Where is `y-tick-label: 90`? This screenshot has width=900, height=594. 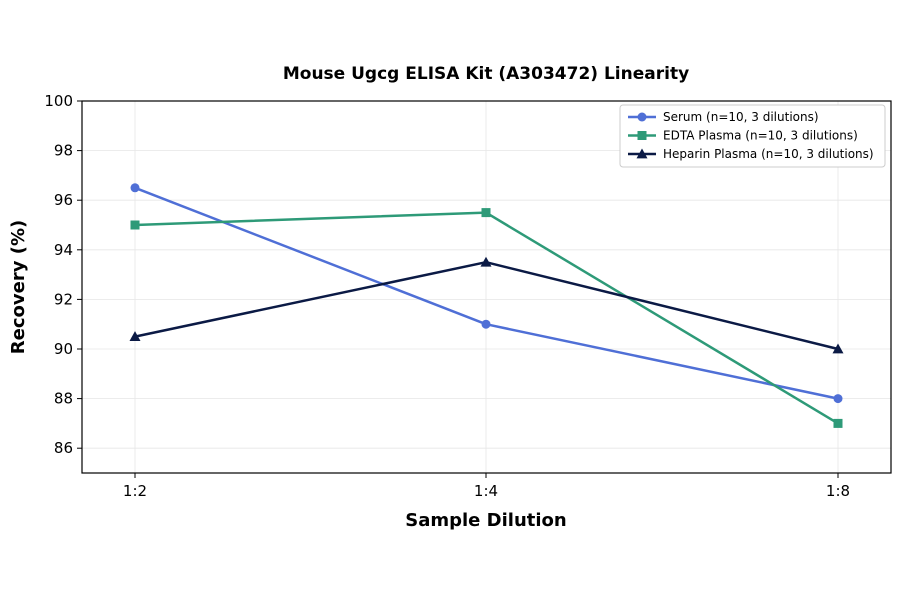
y-tick-label: 90 is located at coordinates (63, 349).